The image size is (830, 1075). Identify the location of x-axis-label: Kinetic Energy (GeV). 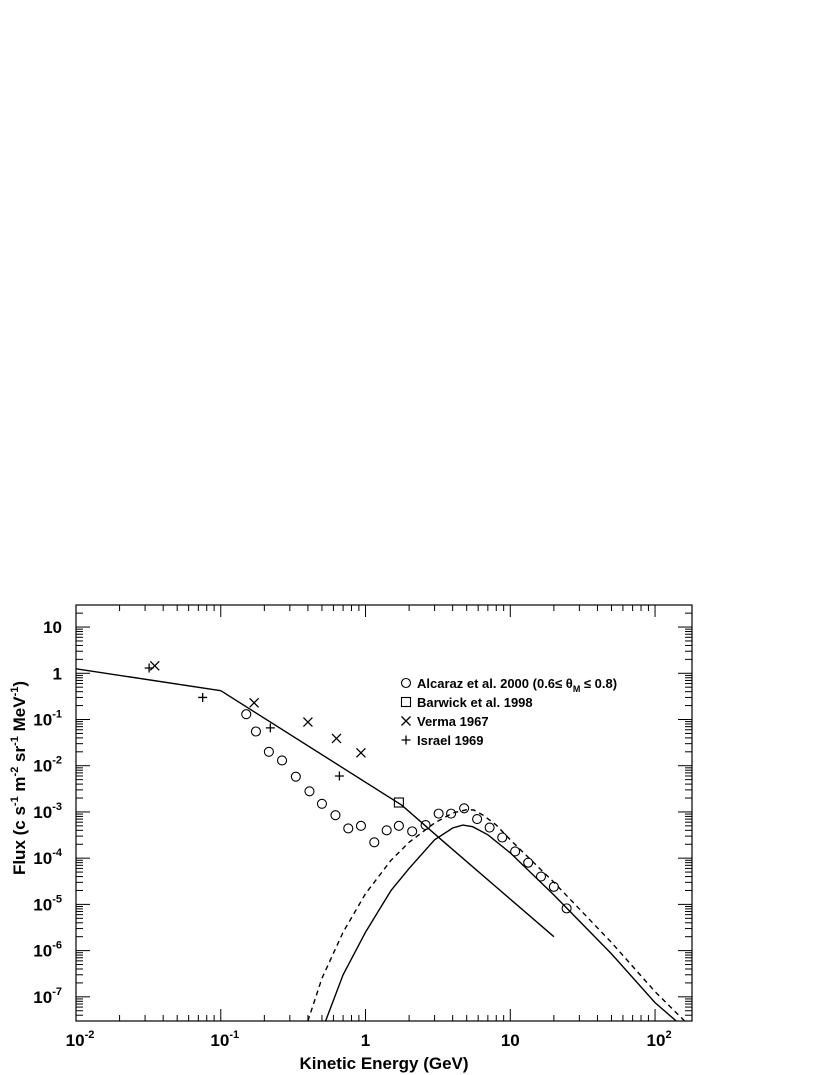
(383, 1063).